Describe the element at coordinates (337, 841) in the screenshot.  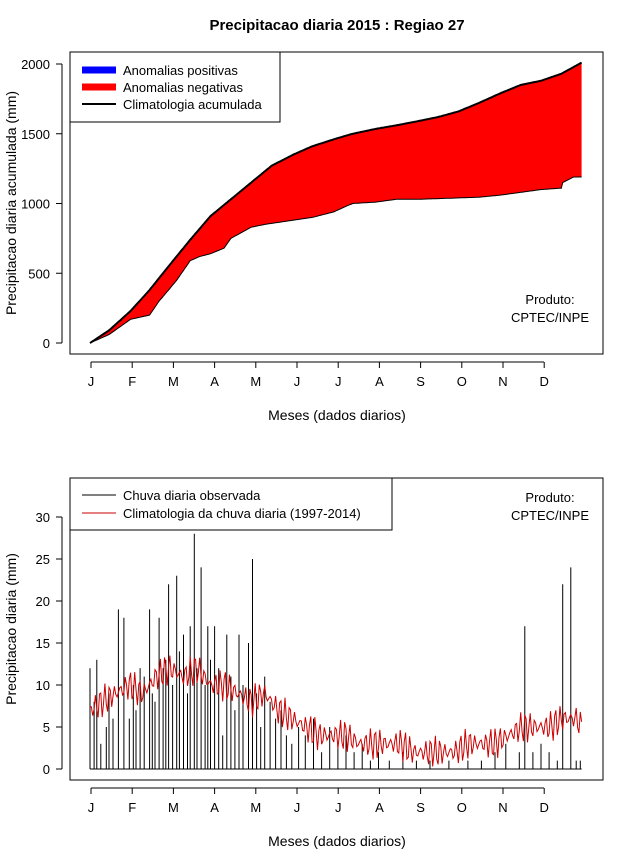
I see `bottom-x-axis-label: Meses (dados diarios)` at that location.